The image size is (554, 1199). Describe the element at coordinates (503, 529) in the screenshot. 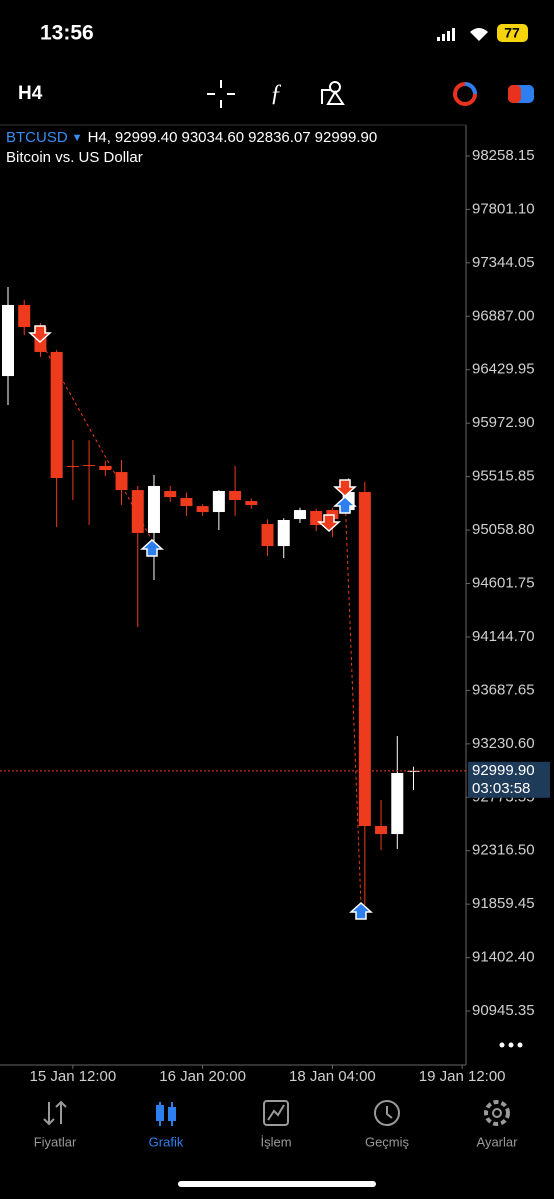

I see `y-tick-label: 95058.80` at that location.